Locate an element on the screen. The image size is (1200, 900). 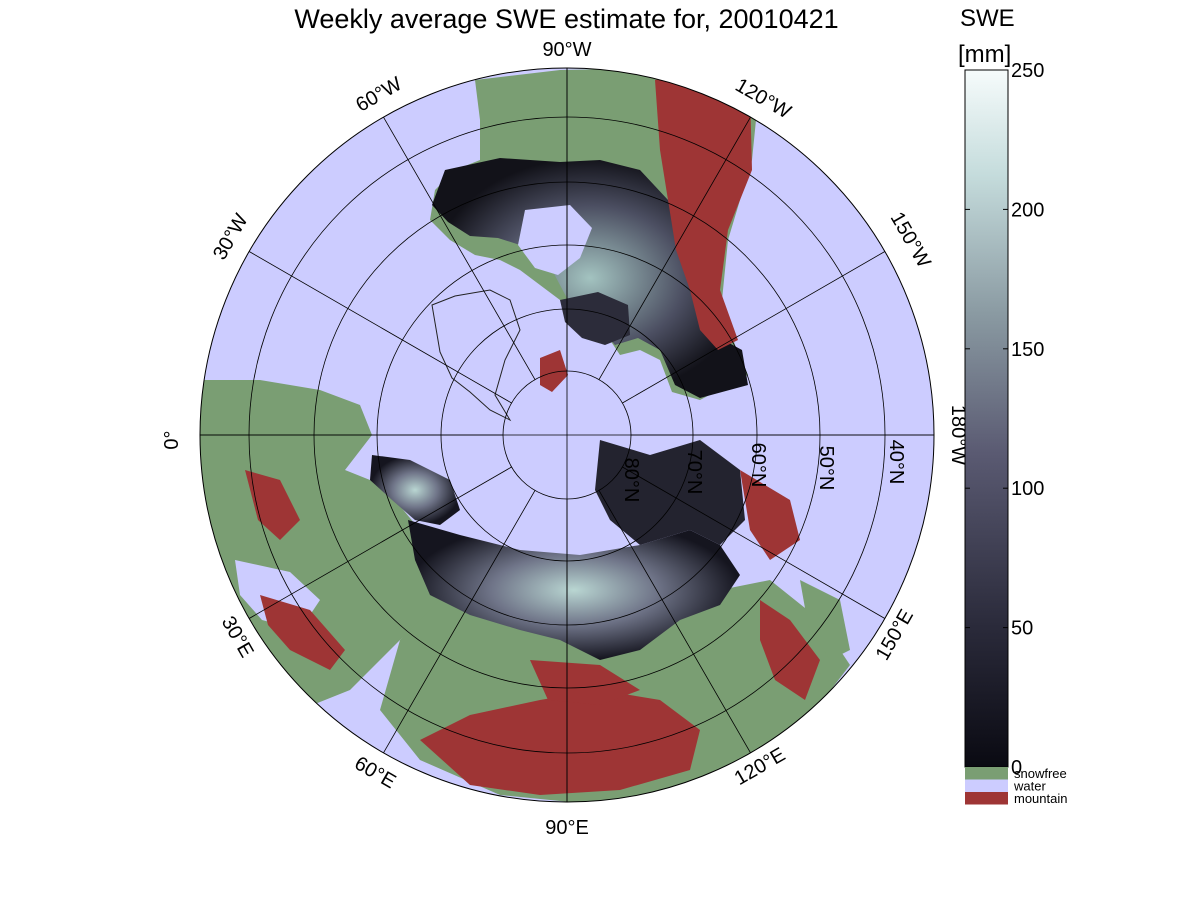
landmass-kamchatka is located at coordinates (825, 620).